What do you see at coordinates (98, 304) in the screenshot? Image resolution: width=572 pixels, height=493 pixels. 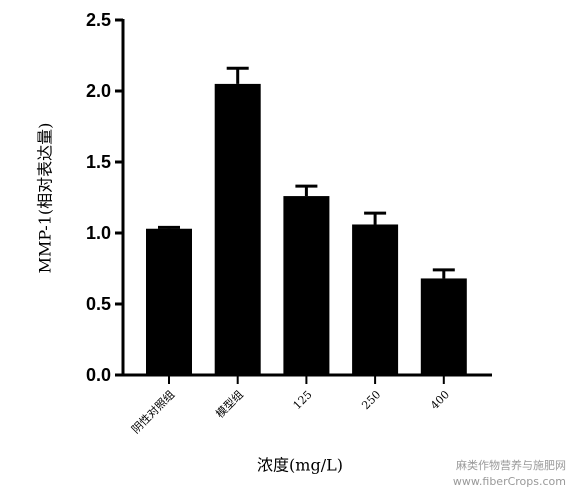 I see `y-tick-label: 0.5` at bounding box center [98, 304].